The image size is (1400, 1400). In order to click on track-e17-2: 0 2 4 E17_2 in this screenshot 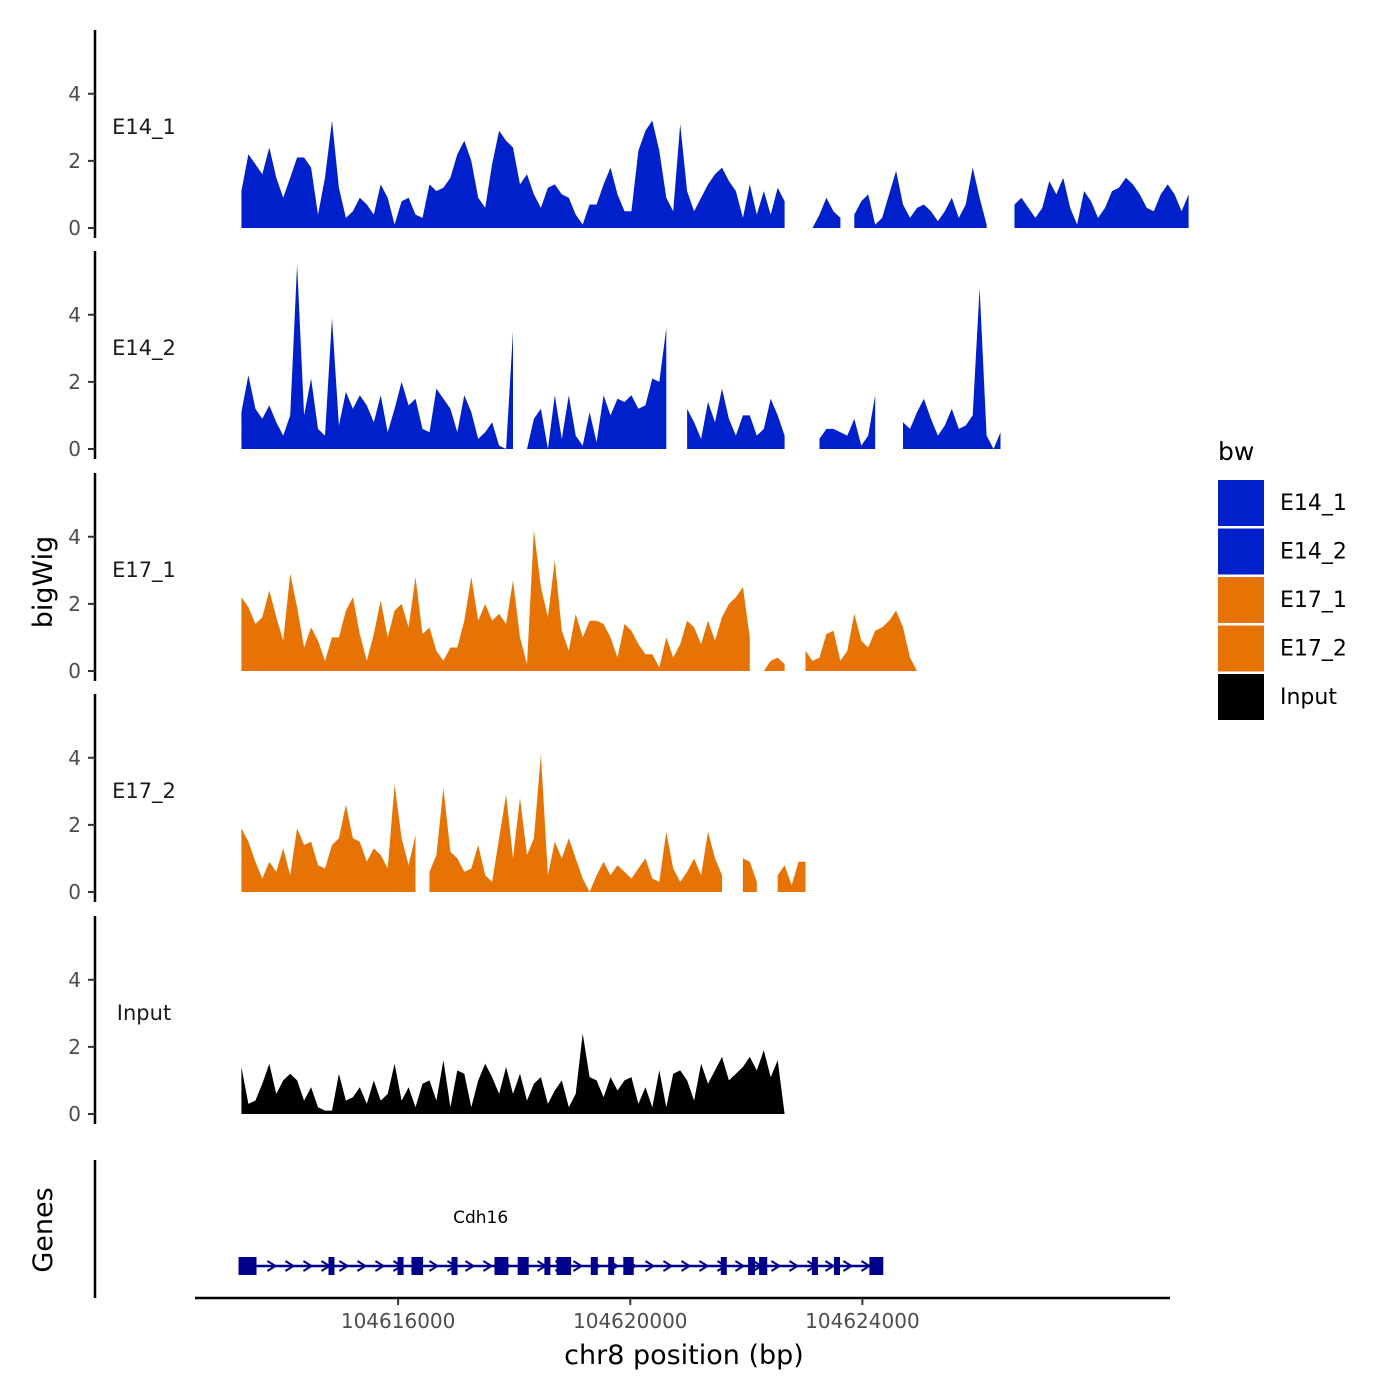, I will do `click(437, 799)`.